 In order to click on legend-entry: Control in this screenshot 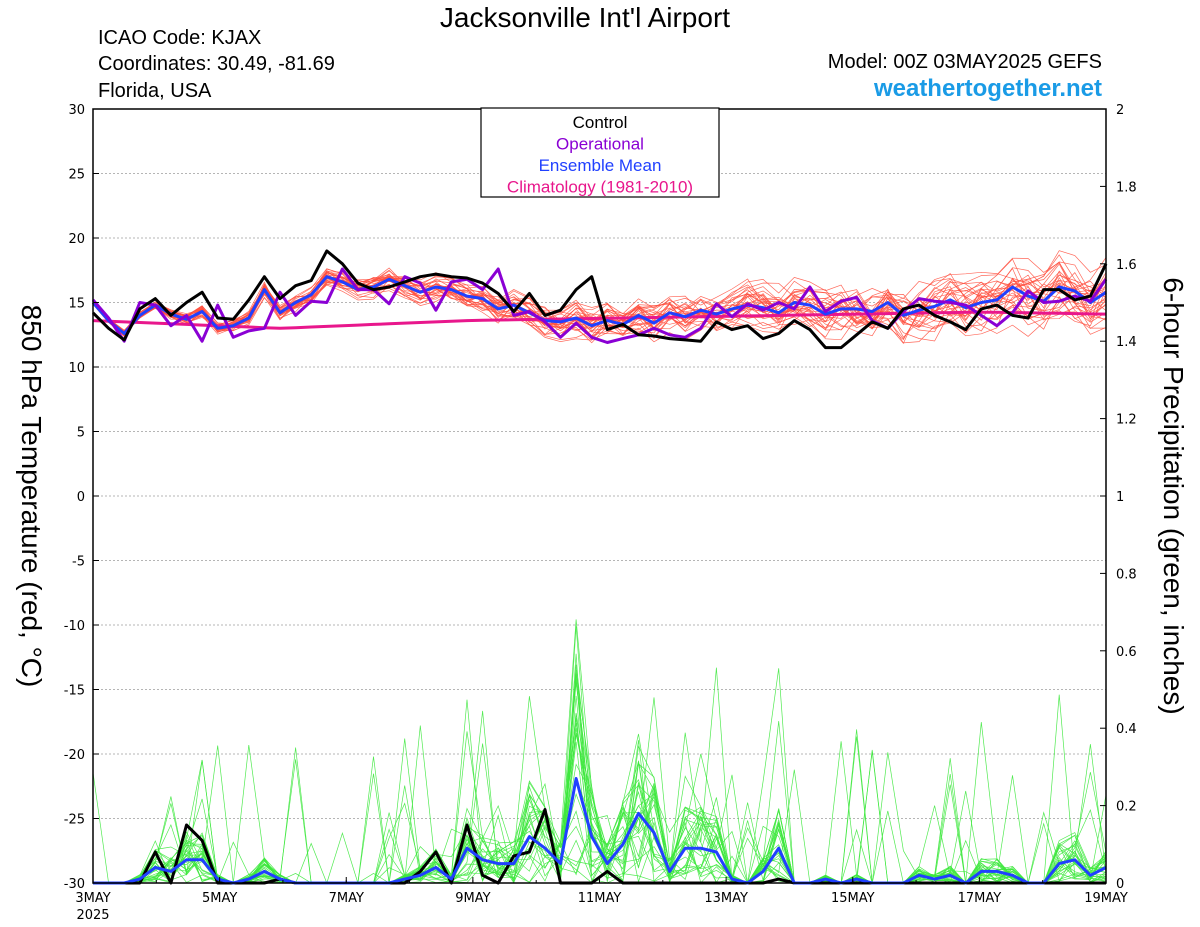, I will do `click(600, 122)`.